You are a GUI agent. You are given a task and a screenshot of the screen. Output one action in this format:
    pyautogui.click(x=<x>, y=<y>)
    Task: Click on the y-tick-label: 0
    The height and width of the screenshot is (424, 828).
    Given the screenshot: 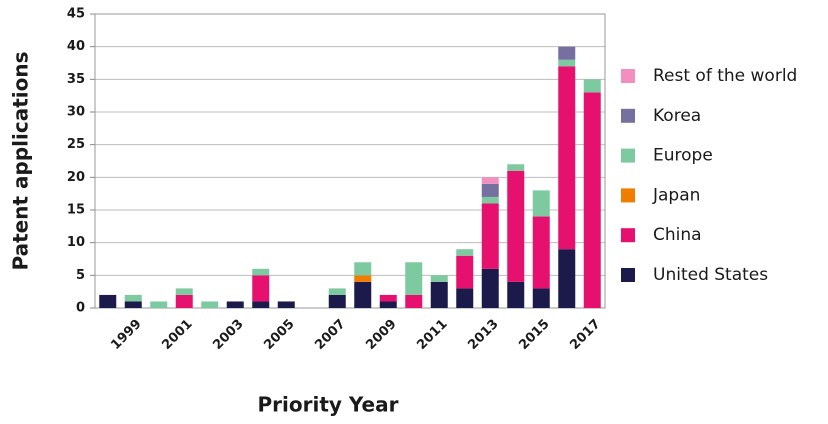 What is the action you would take?
    pyautogui.click(x=80, y=308)
    